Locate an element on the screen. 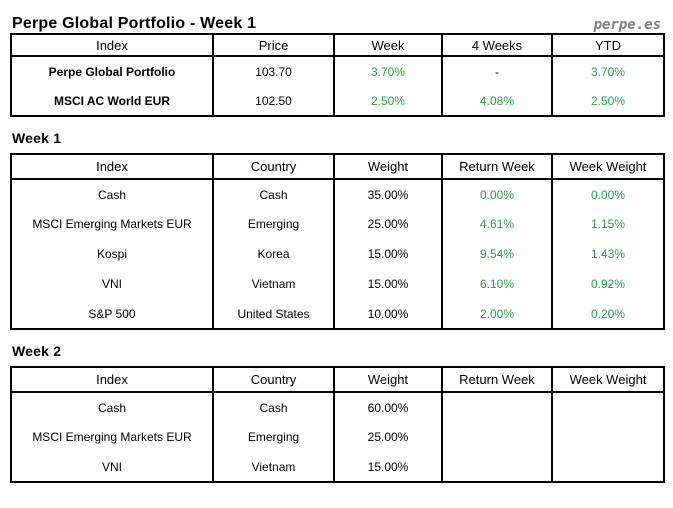 Image resolution: width=673 pixels, height=508 pixels. return-week-cell: 6.10% is located at coordinates (497, 284).